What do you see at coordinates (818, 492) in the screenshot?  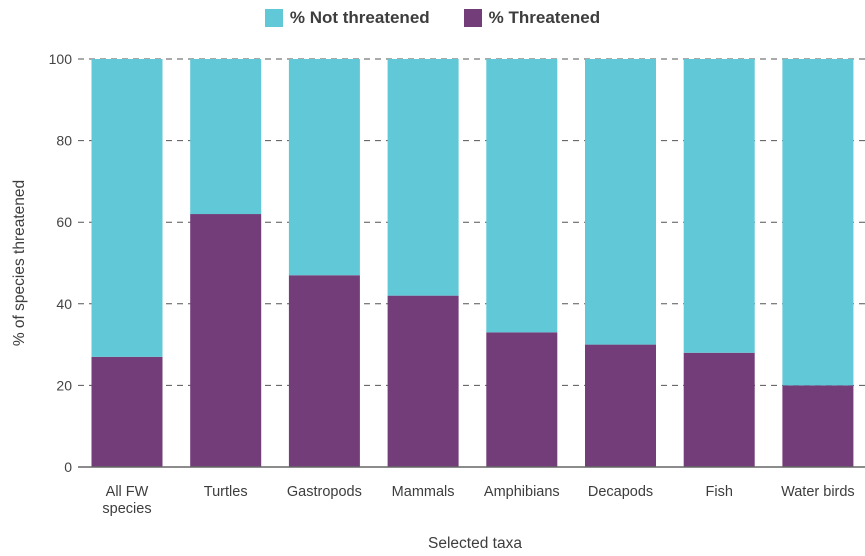 I see `x-tick-label: Water birds` at bounding box center [818, 492].